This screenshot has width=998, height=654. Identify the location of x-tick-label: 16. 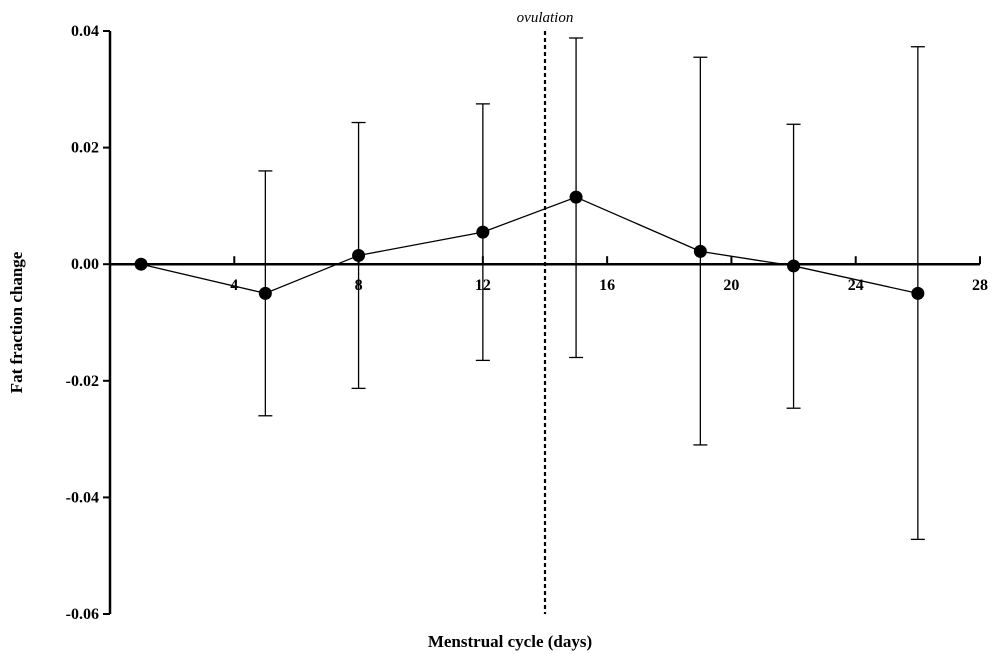
(607, 285).